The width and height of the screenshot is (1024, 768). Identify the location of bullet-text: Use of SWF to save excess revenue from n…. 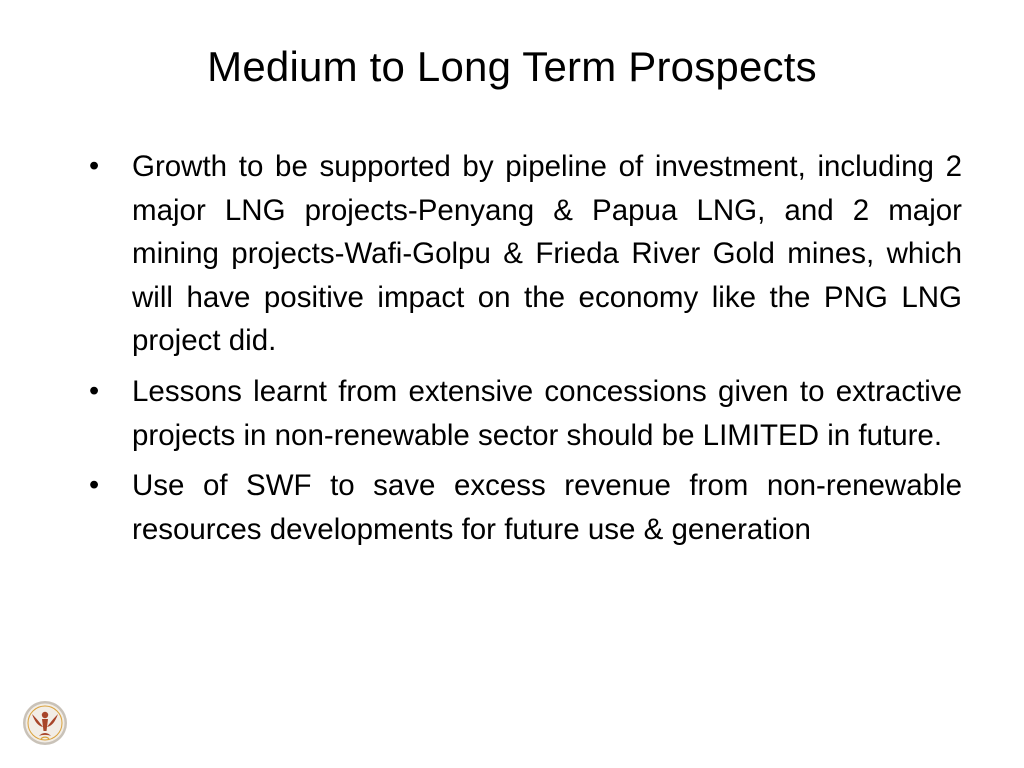
(547, 507).